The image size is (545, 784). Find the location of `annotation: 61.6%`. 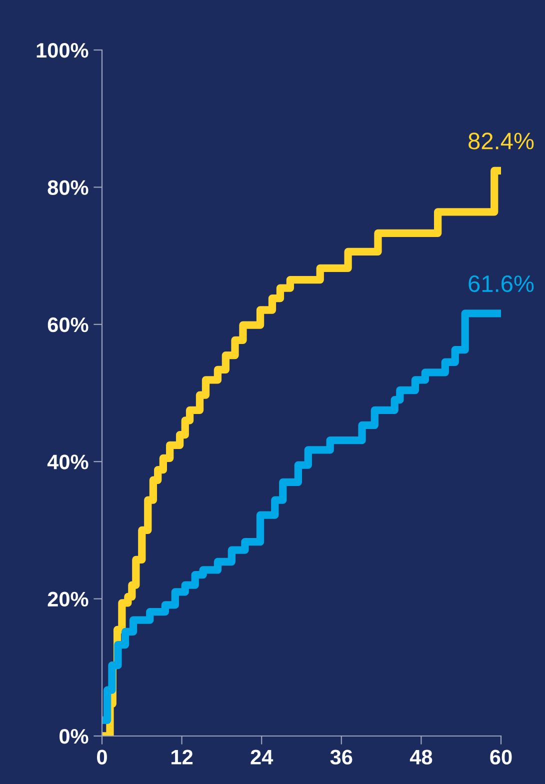

annotation: 61.6% is located at coordinates (501, 283).